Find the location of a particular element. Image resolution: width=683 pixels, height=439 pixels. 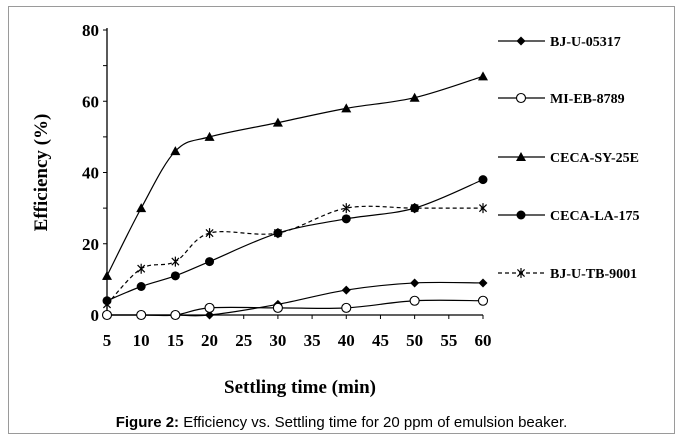

x-tick-label: 20 is located at coordinates (209, 340).